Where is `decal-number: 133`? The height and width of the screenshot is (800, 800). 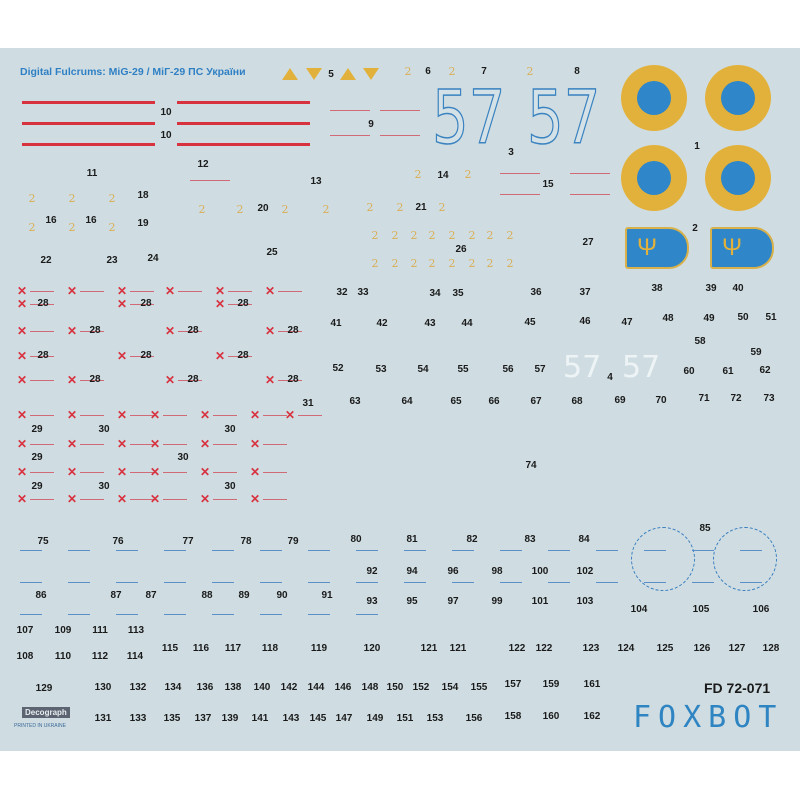 decal-number: 133 is located at coordinates (138, 718).